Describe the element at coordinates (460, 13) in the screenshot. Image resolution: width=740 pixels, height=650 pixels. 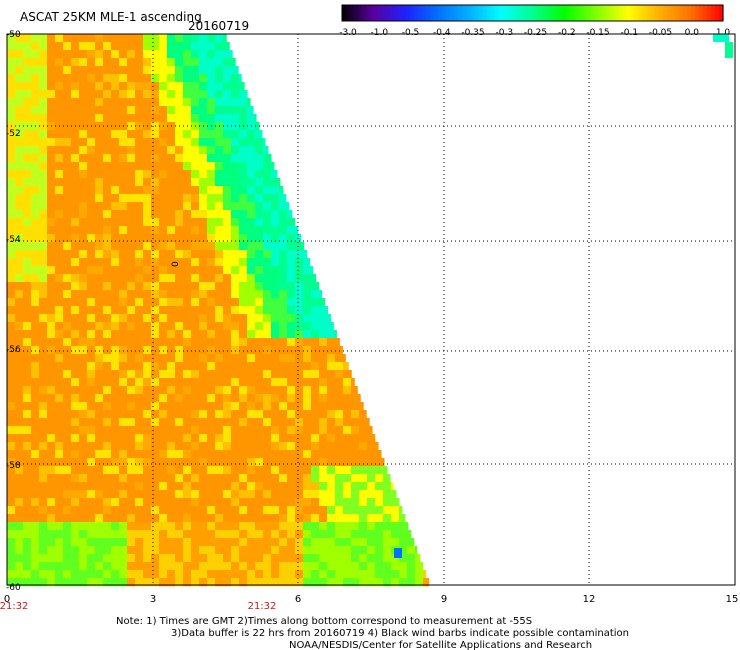
I see `colorbar-segment` at that location.